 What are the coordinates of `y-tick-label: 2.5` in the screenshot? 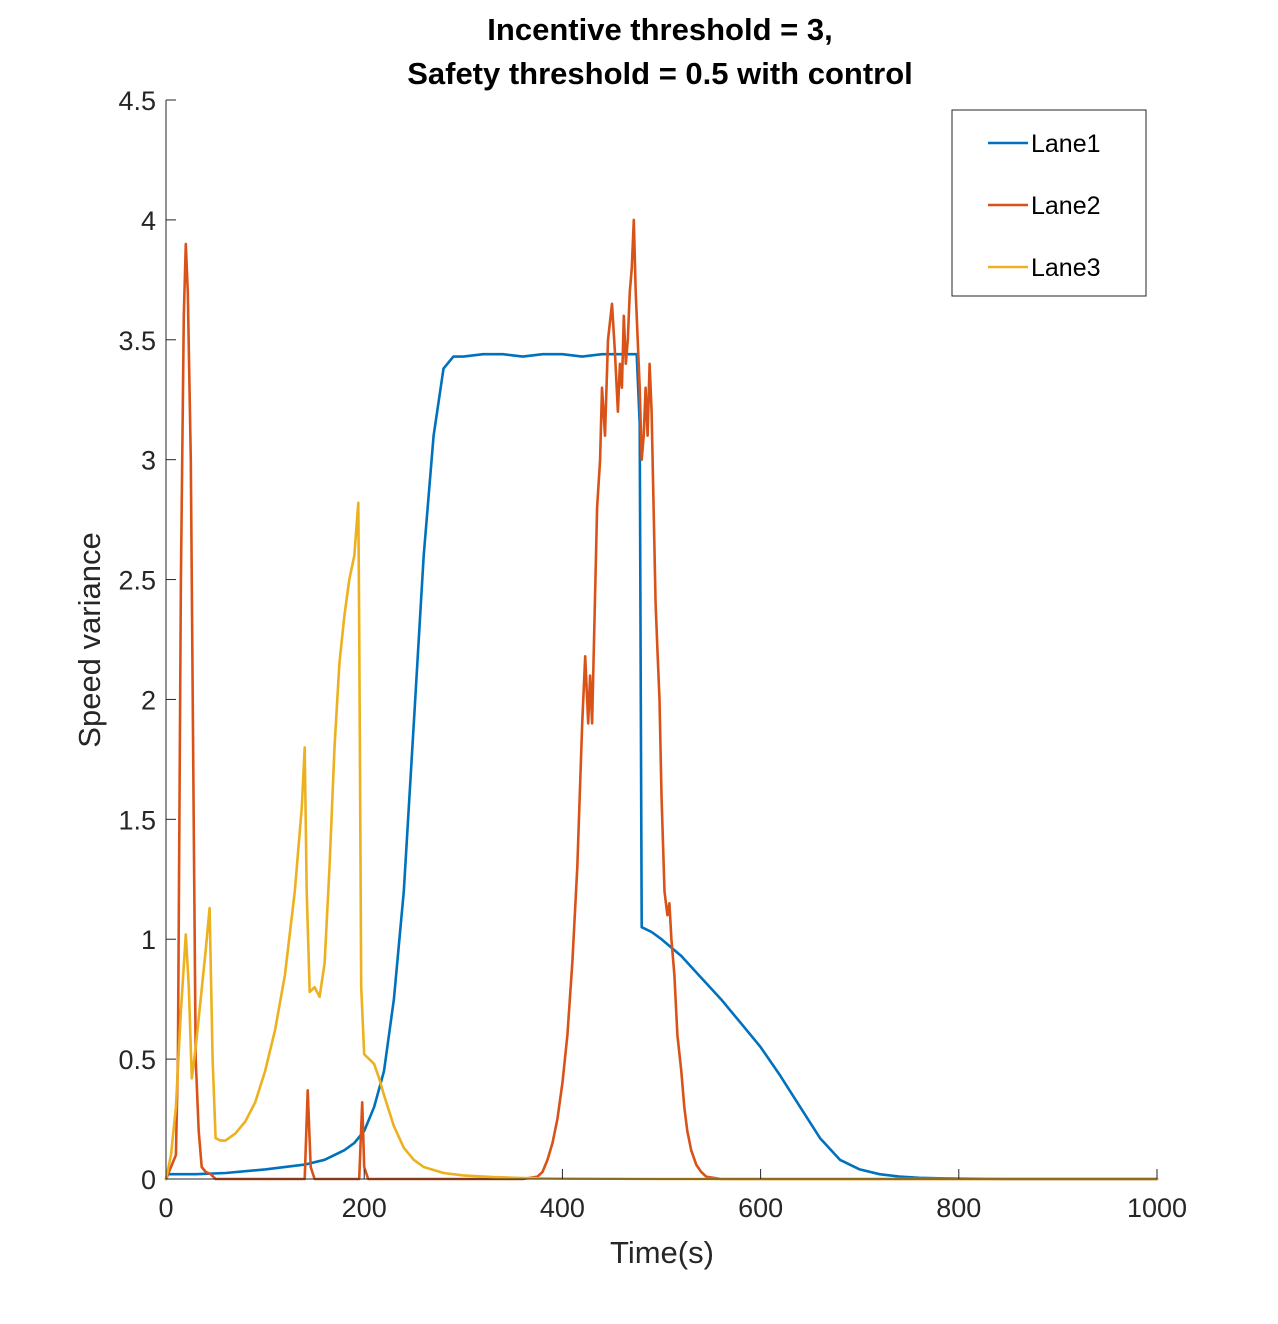 It's located at (137, 581).